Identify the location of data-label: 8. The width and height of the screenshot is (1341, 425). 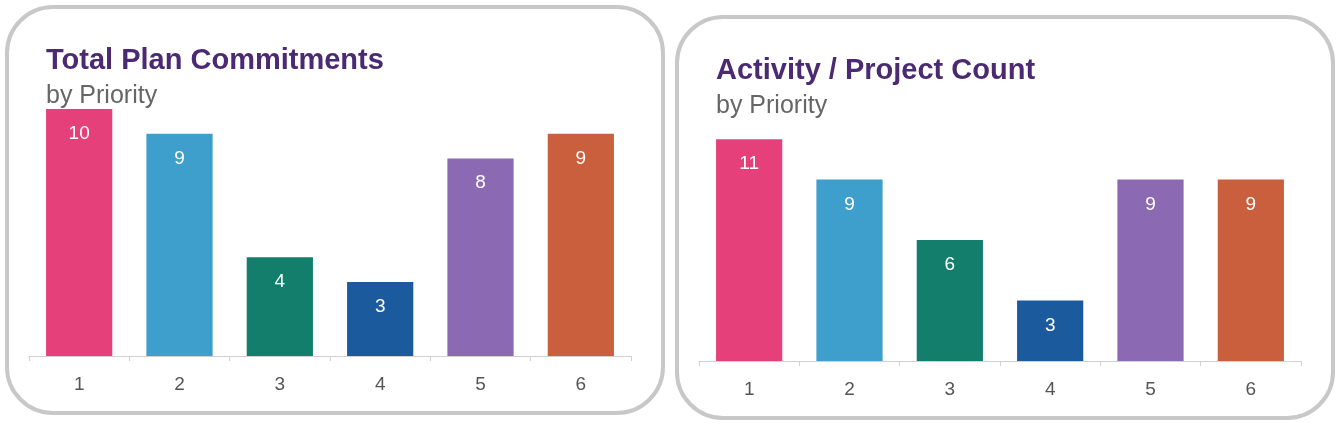
(480, 182).